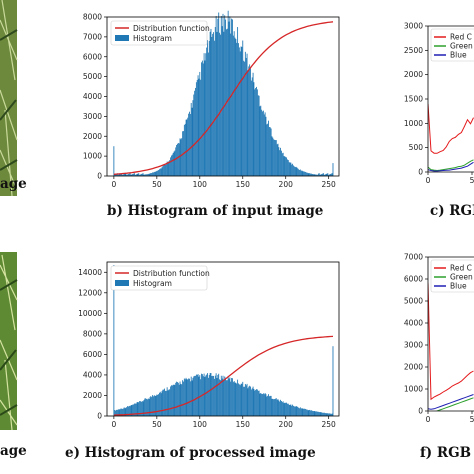 This screenshot has width=474, height=474. I want to click on y-tick-label: 1000, so click(92, 156).